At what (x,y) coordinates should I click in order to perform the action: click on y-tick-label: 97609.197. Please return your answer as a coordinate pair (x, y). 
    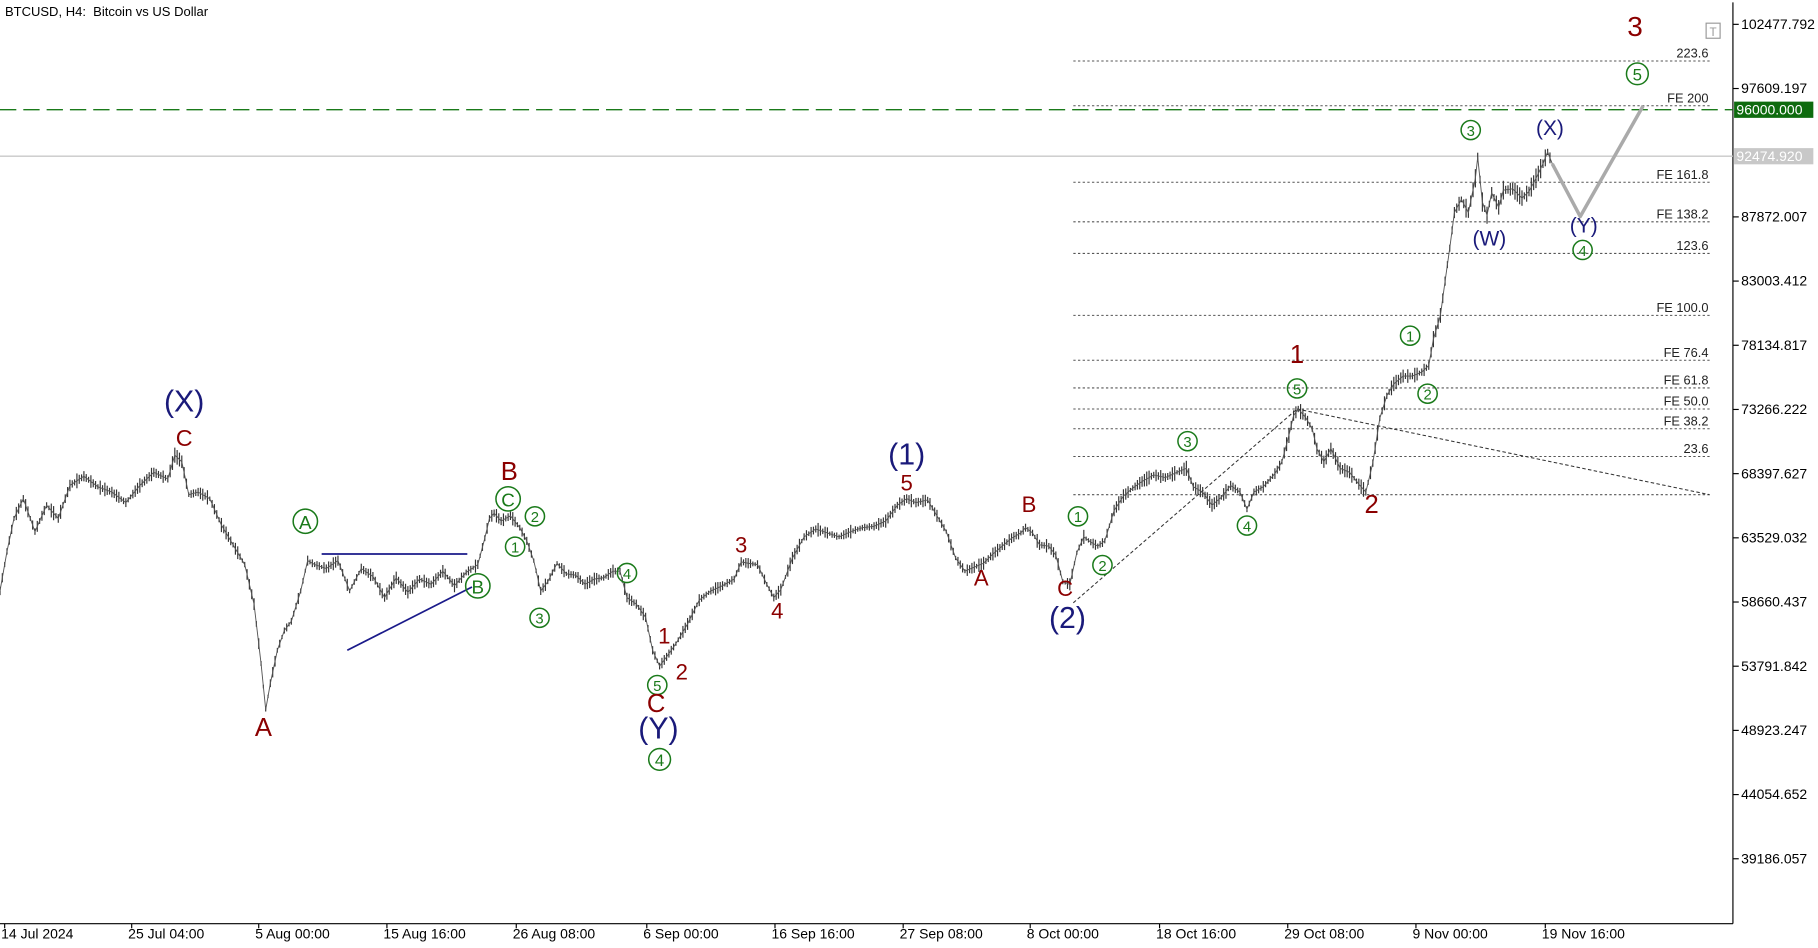
    Looking at the image, I should click on (1774, 88).